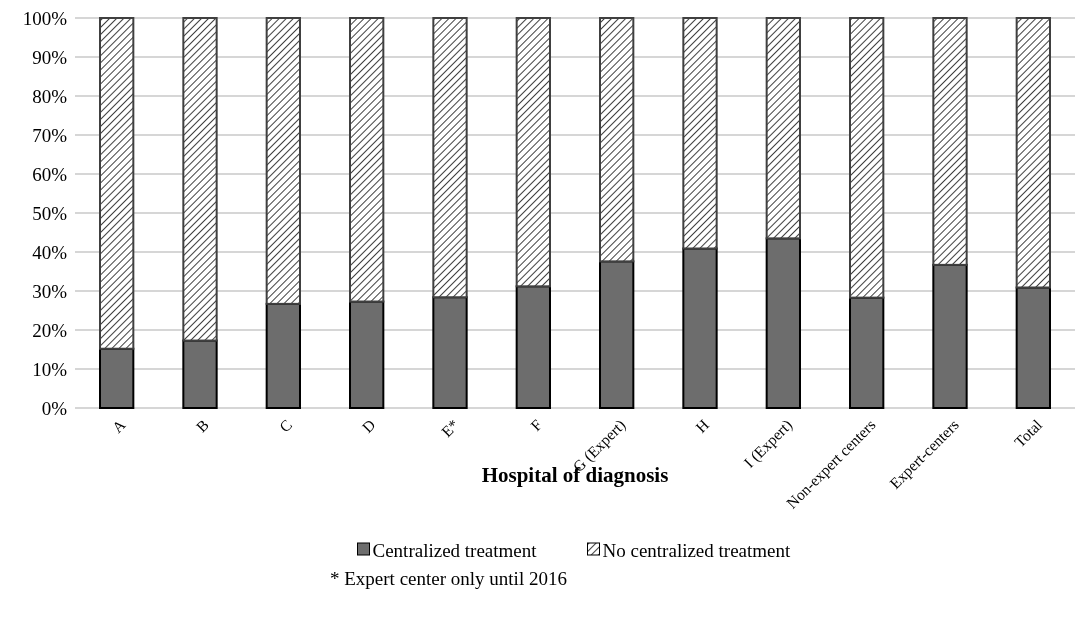  I want to click on y-tick-label: 10%, so click(50, 369).